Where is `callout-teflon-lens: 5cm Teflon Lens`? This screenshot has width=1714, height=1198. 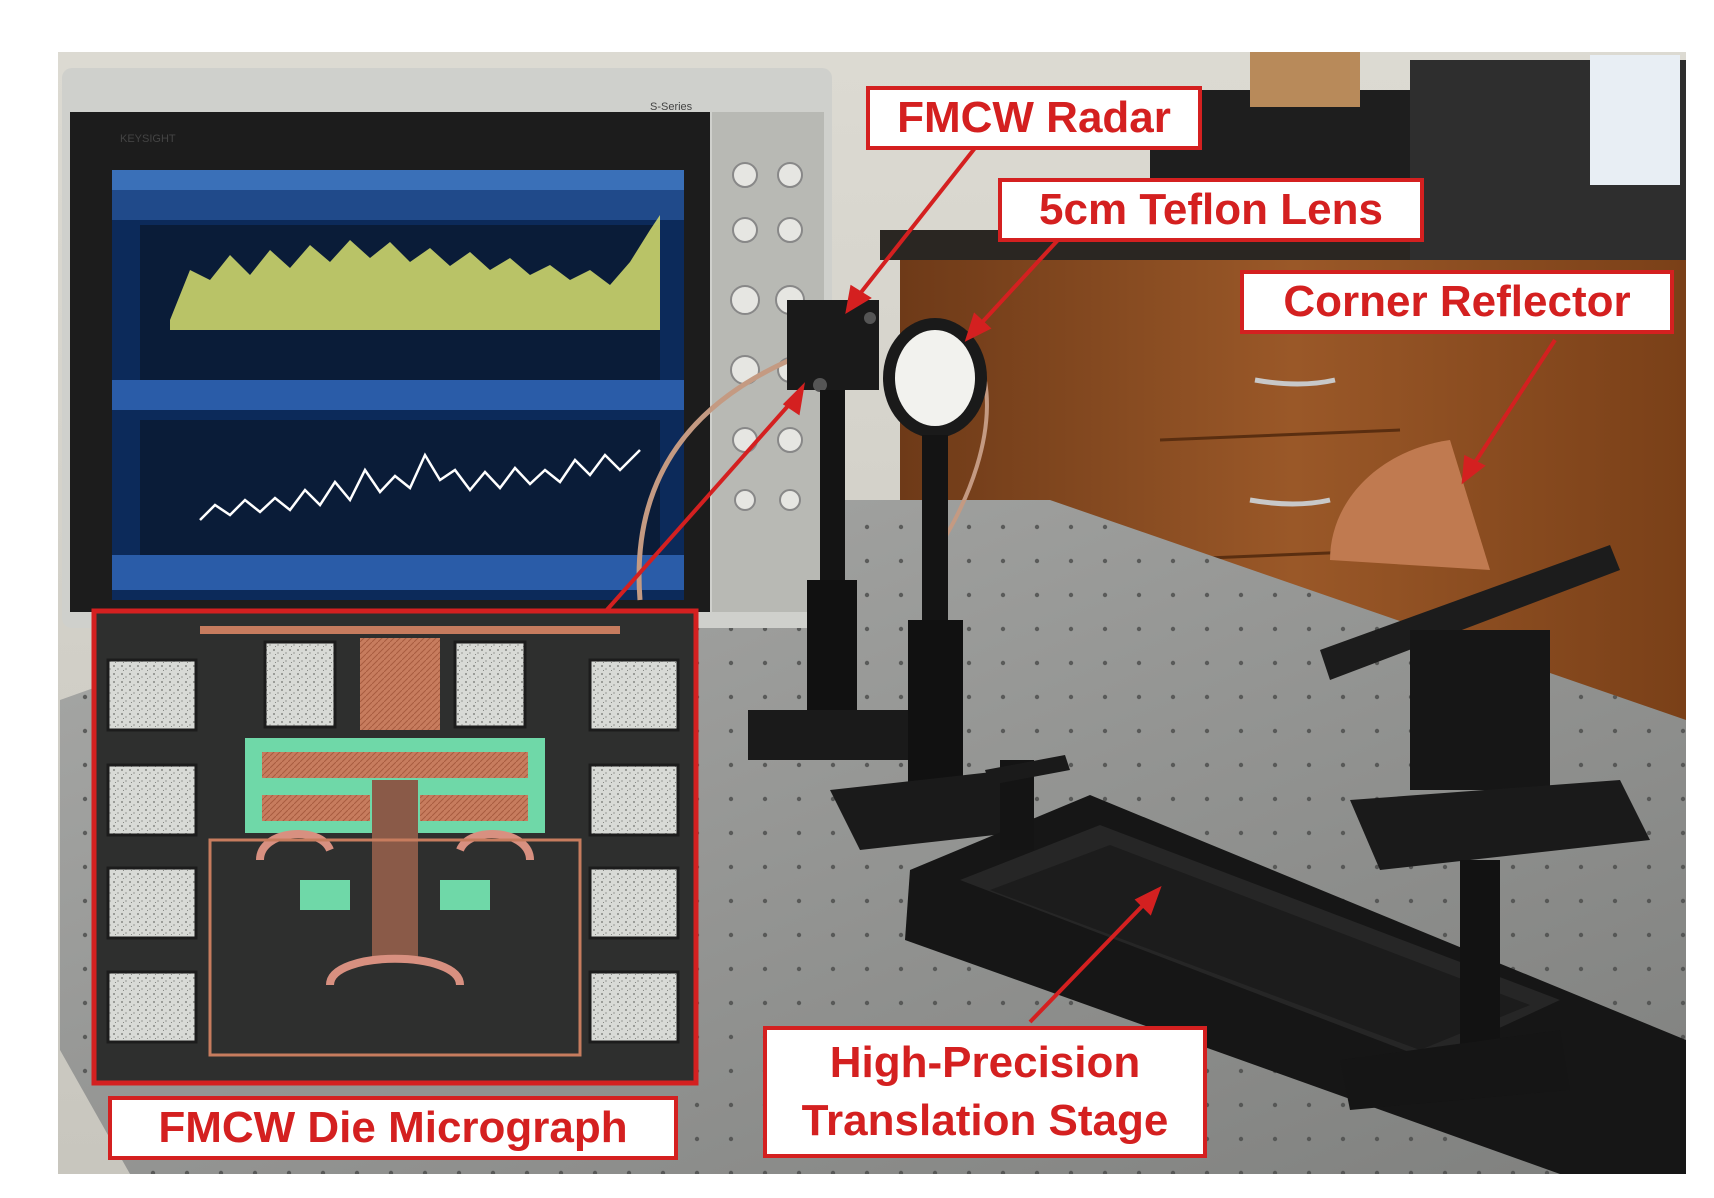
callout-teflon-lens: 5cm Teflon Lens is located at coordinates (1211, 210).